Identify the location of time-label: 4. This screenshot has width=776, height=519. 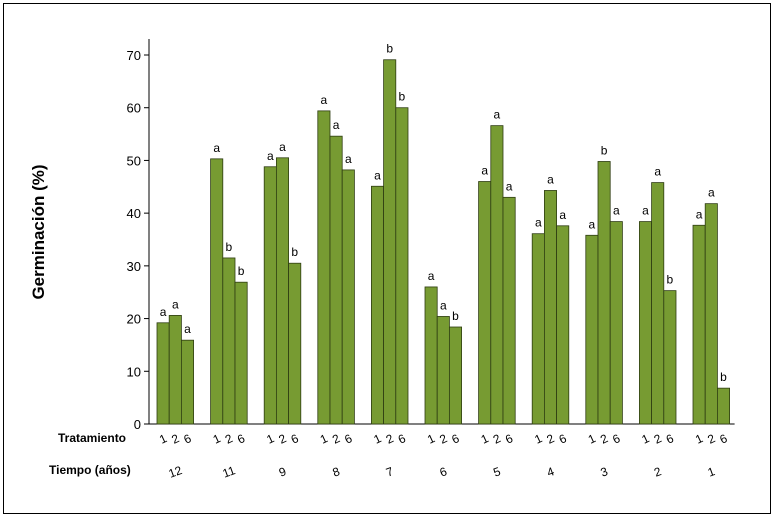
(550, 472).